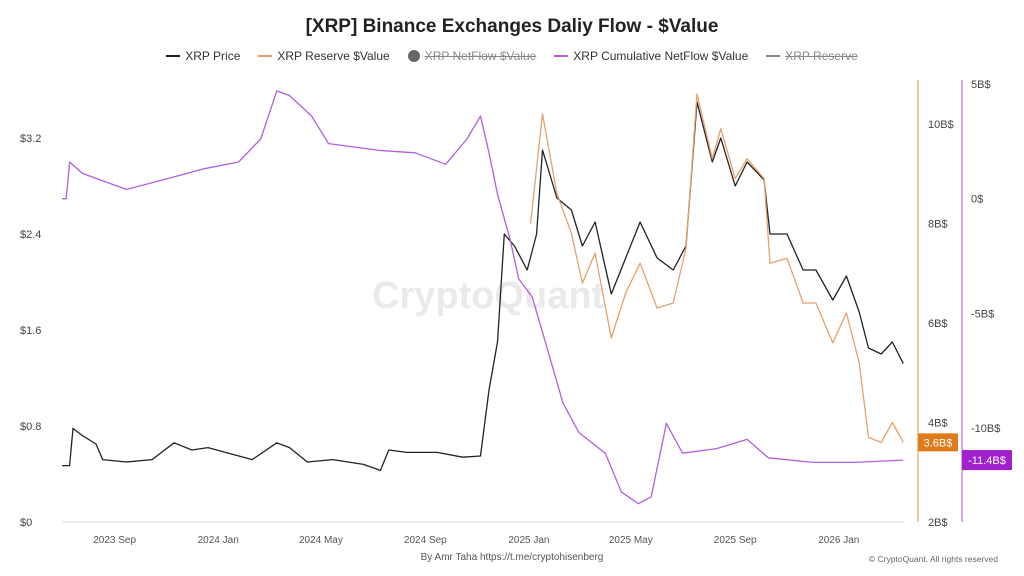 The width and height of the screenshot is (1024, 576). I want to click on footer: By Amr Taha https://t.me/cryptohisenberg, so click(512, 557).